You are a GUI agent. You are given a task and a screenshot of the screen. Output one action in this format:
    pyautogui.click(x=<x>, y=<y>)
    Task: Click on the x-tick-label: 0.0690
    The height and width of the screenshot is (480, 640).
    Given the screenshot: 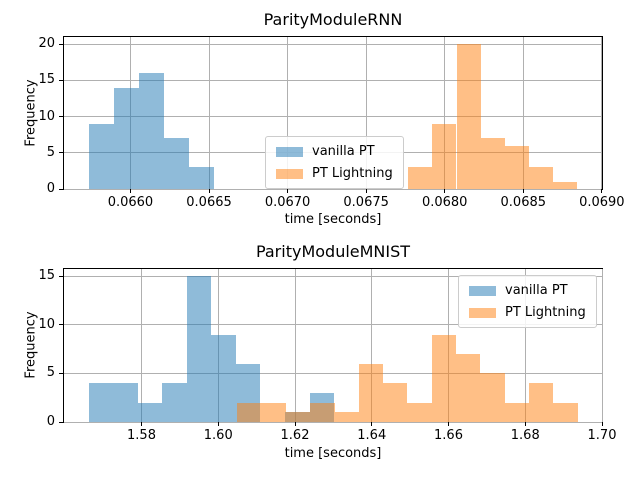 What is the action you would take?
    pyautogui.click(x=602, y=202)
    